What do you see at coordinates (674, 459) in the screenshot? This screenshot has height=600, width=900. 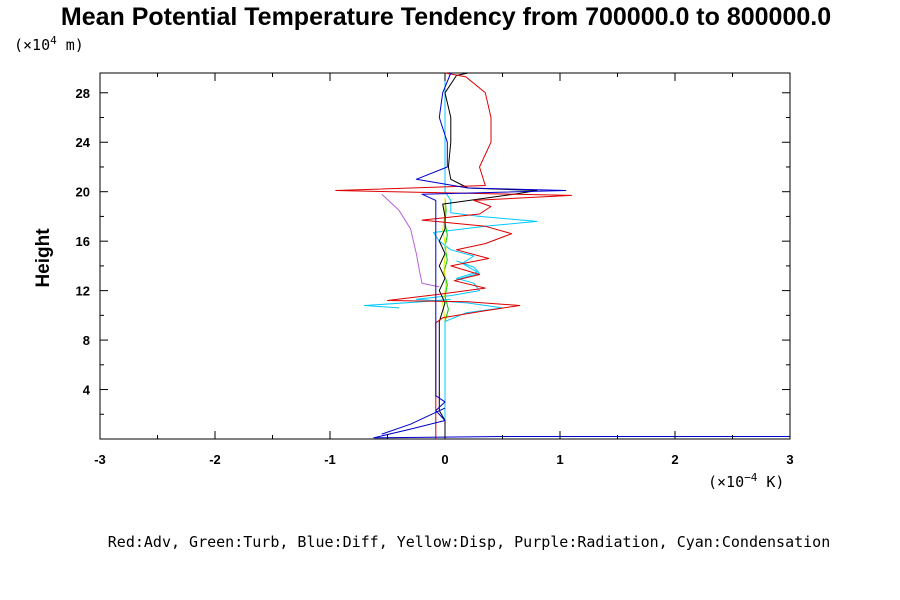 I see `x-tick-label-5: 2` at bounding box center [674, 459].